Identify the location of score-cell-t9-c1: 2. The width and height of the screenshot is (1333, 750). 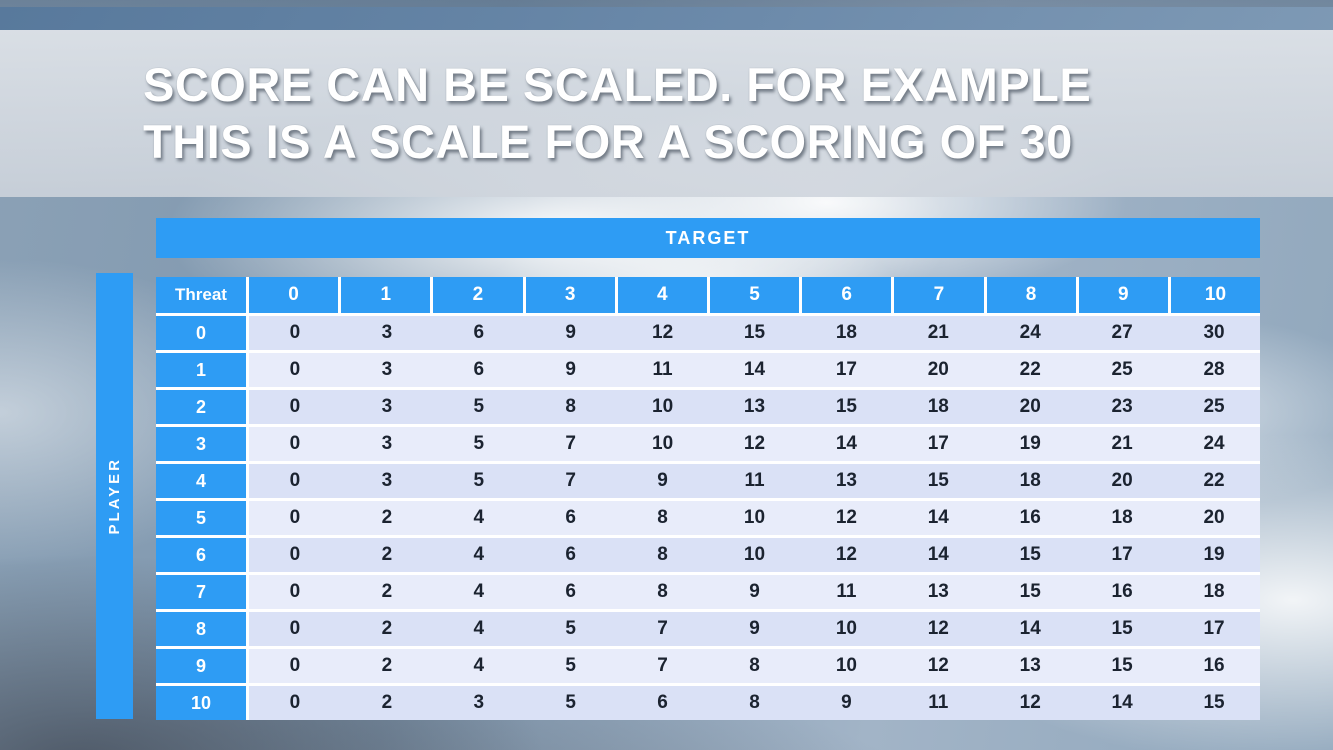
(387, 665).